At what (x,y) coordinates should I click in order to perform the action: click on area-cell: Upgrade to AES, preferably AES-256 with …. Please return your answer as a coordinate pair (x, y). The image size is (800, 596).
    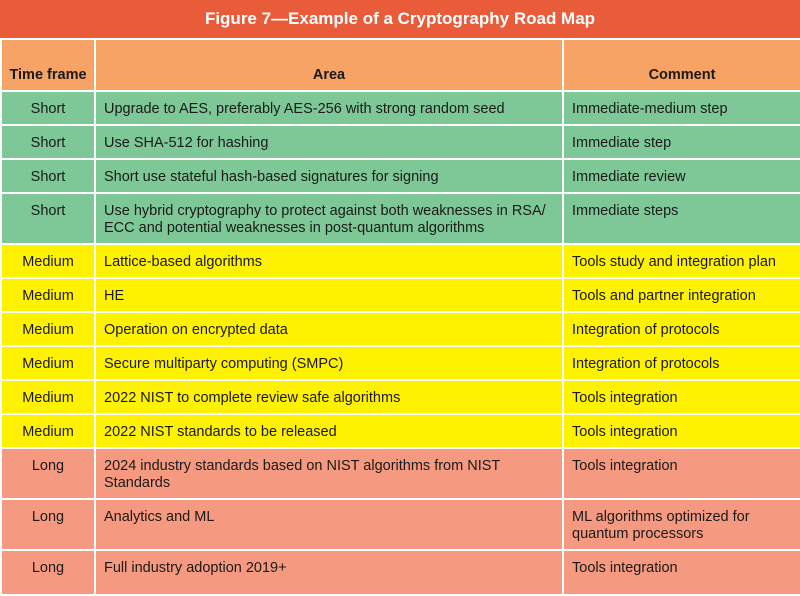
    Looking at the image, I should click on (329, 108).